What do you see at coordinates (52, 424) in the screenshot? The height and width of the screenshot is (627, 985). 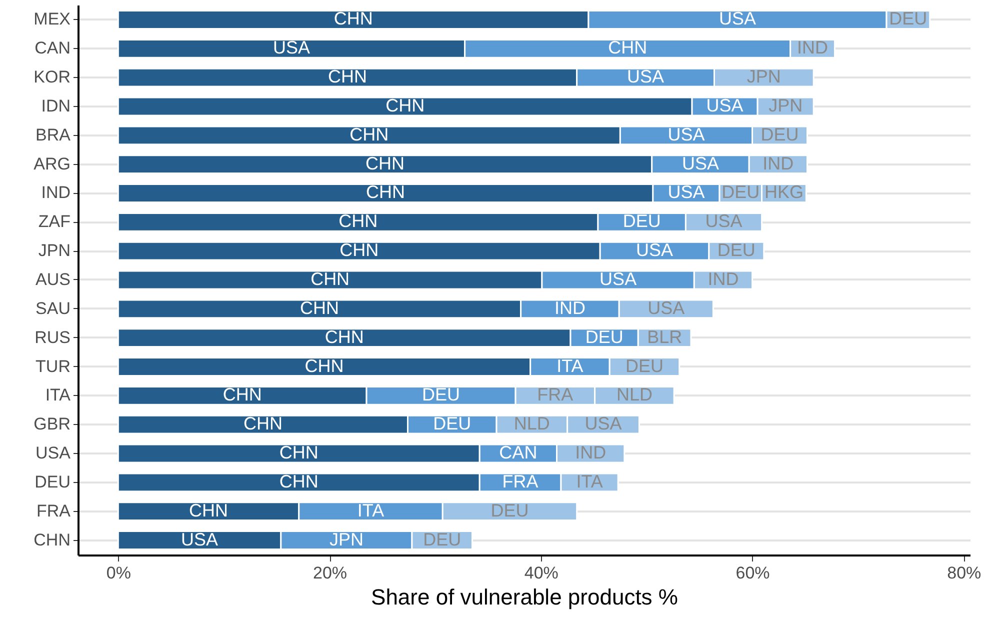 I see `y-tick-label: GBR` at bounding box center [52, 424].